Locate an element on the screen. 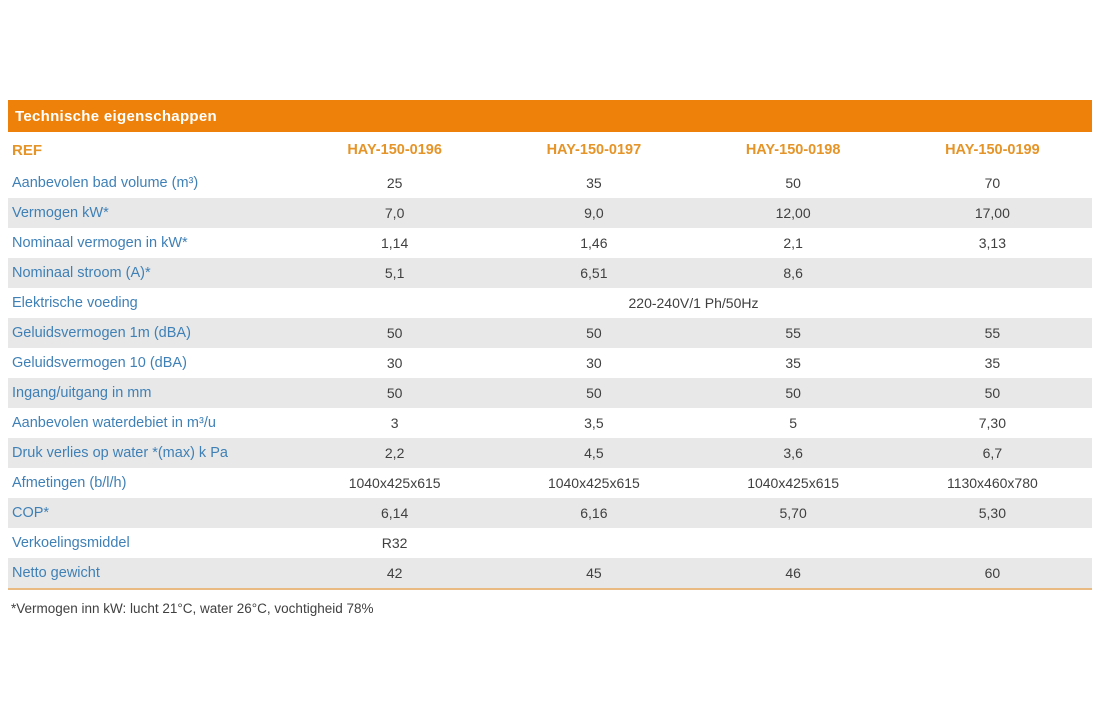 This screenshot has width=1100, height=720. row-value: 3 is located at coordinates (394, 423).